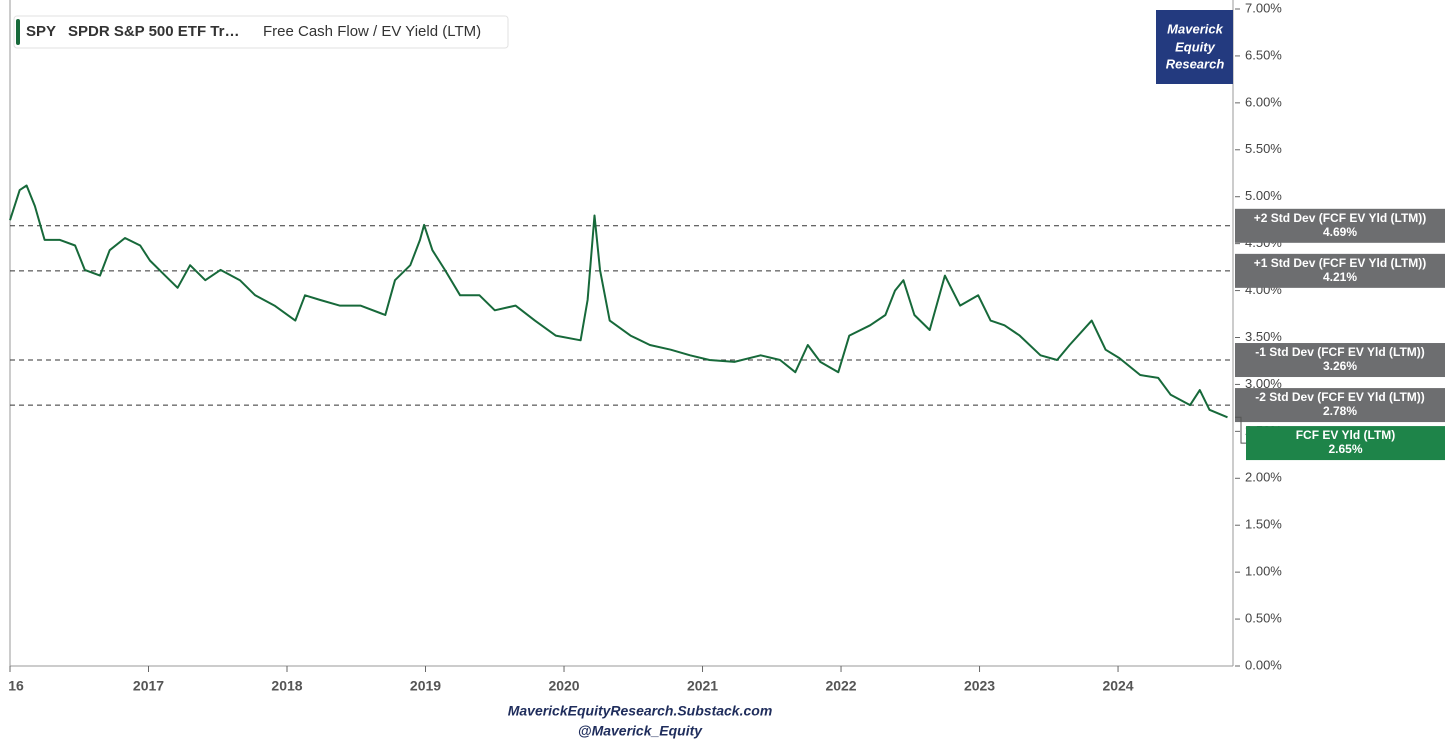 The image size is (1456, 752). I want to click on y-tick-label: 3.50%, so click(1263, 336).